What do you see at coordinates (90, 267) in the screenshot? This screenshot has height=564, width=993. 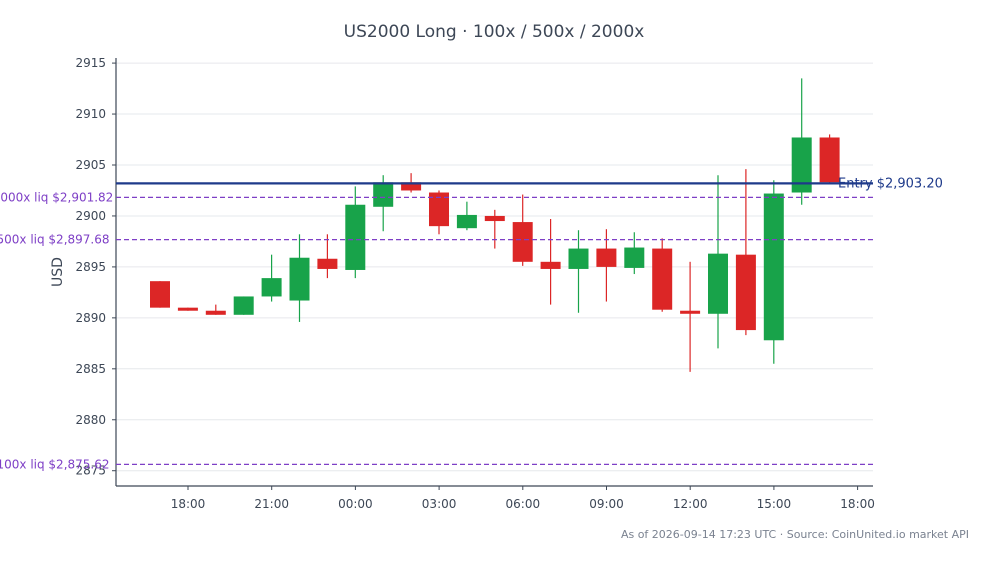 I see `y-tick-label: 2895` at bounding box center [90, 267].